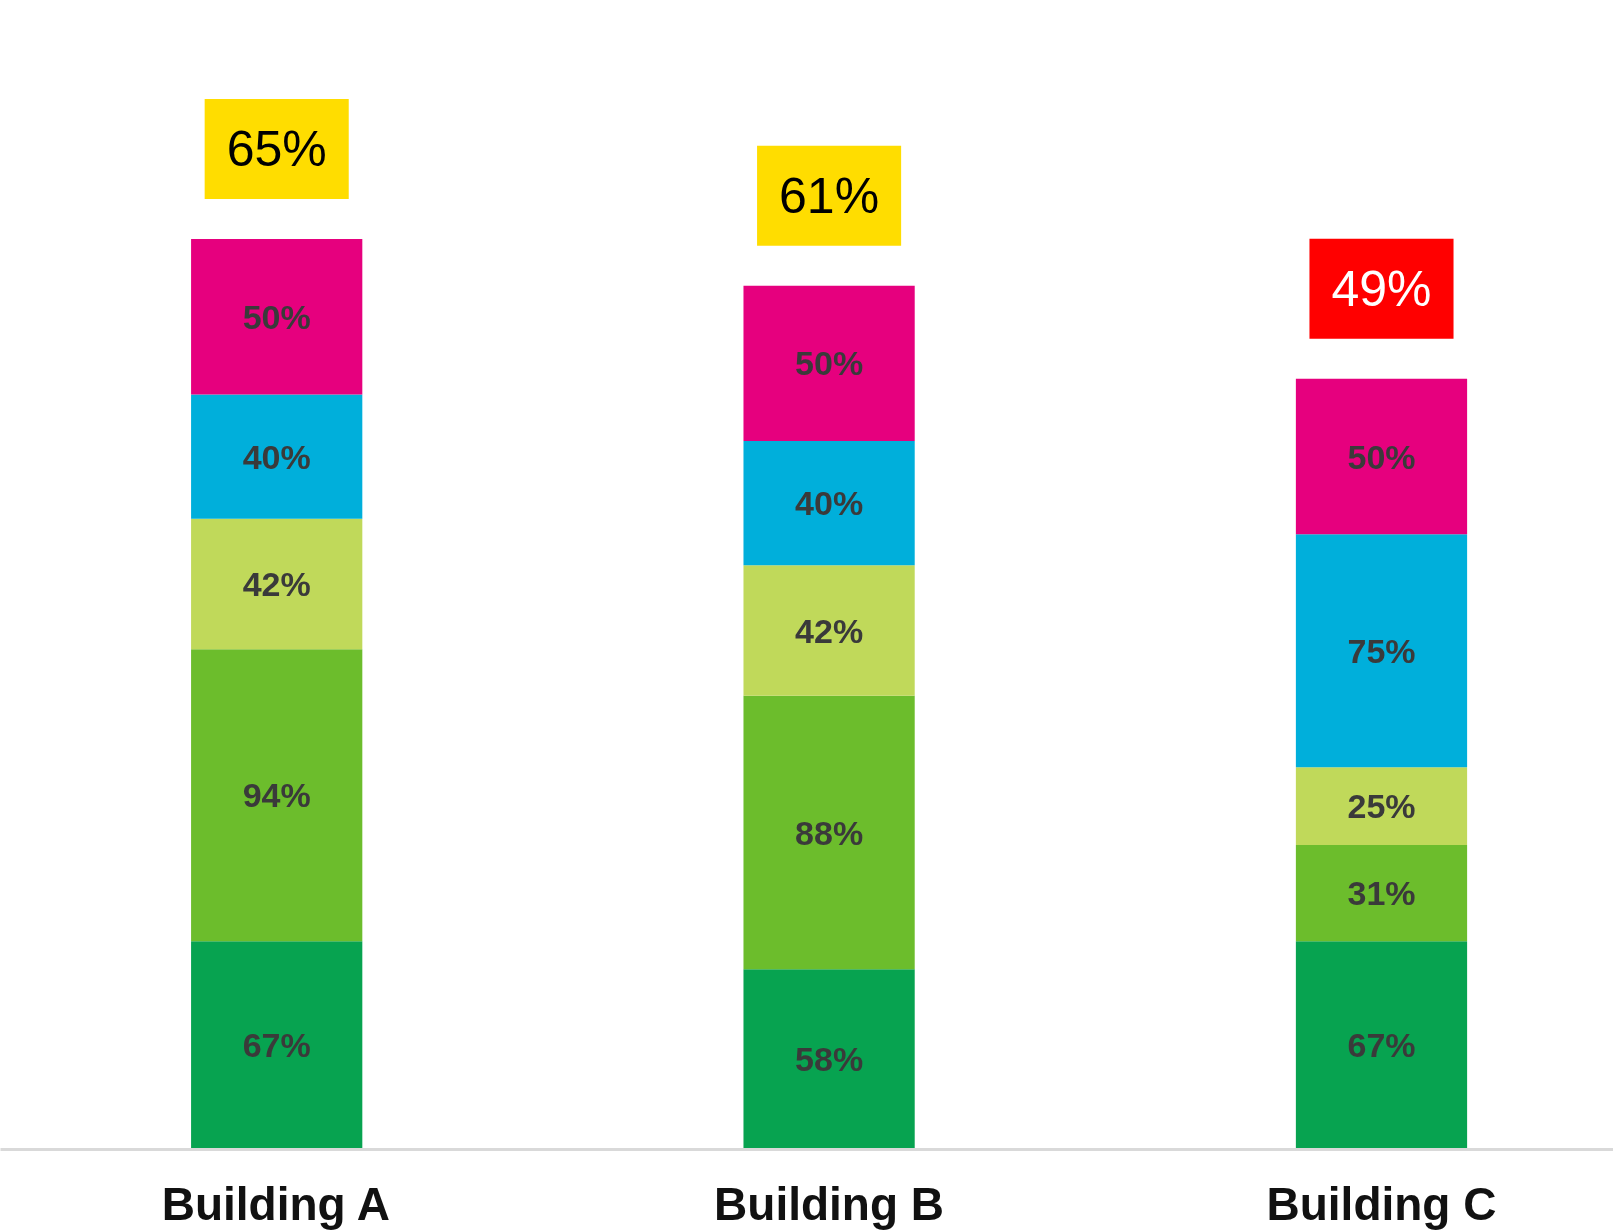 This screenshot has width=1613, height=1232. Describe the element at coordinates (1381, 288) in the screenshot. I see `annotation: 49%` at that location.